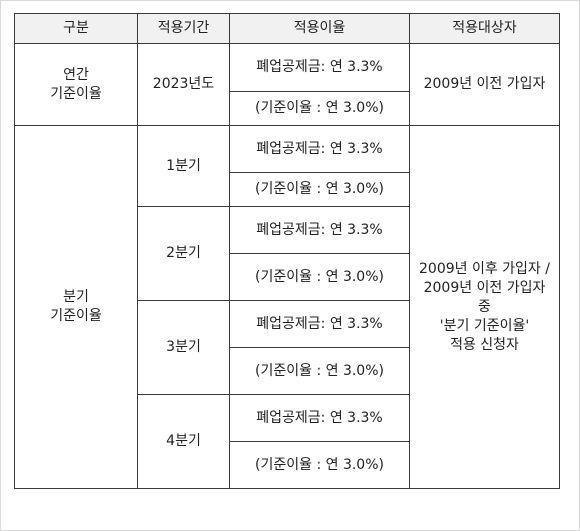  I want to click on header-rate: 적용이율, so click(319, 28).